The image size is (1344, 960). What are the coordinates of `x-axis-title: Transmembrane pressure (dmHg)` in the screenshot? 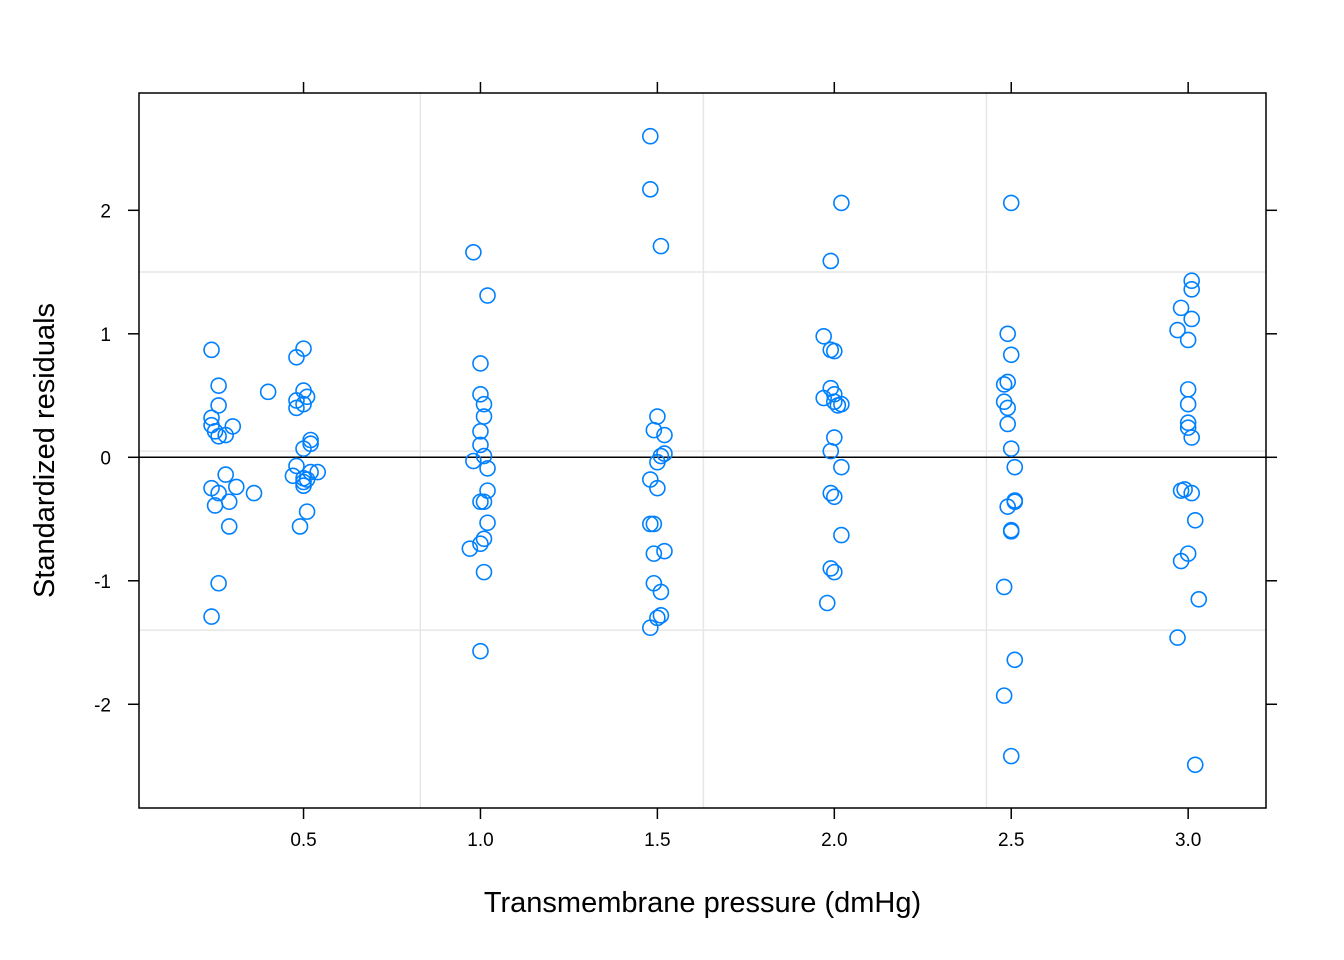 It's located at (702, 903).